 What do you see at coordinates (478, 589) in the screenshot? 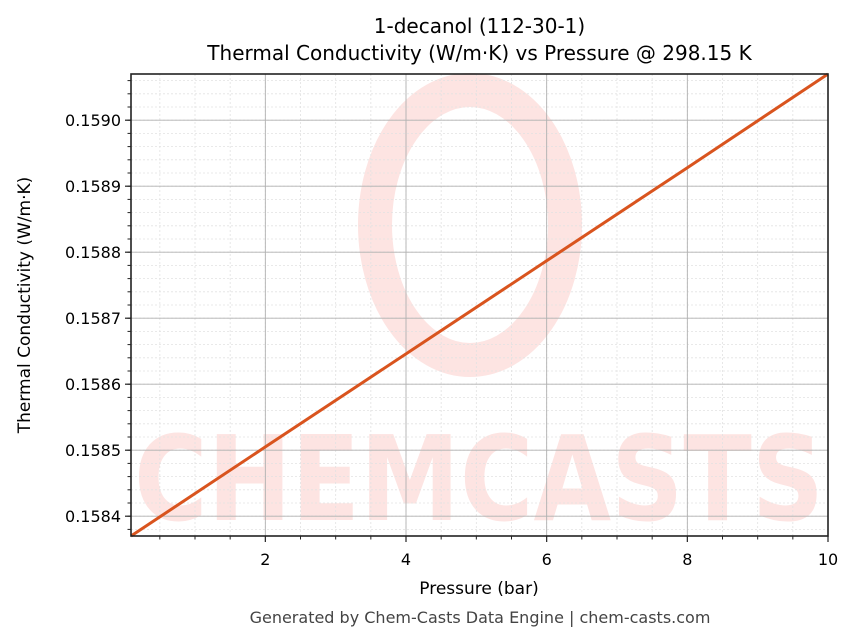
I see `x-axis-label: Pressure (bar)` at bounding box center [478, 589].